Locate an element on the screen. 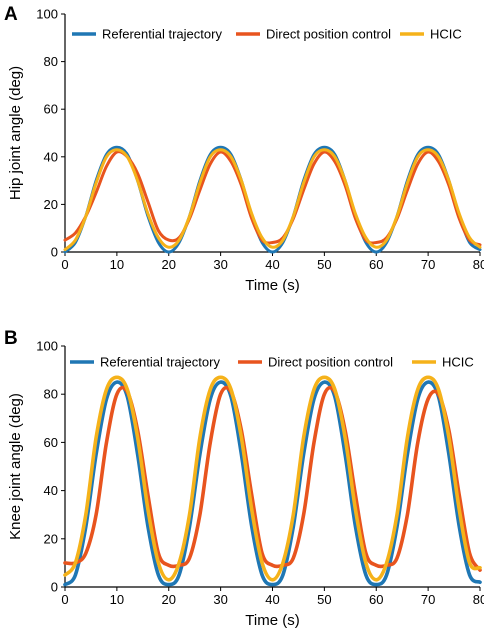  series-line-direct-position-control-a is located at coordinates (272, 198).